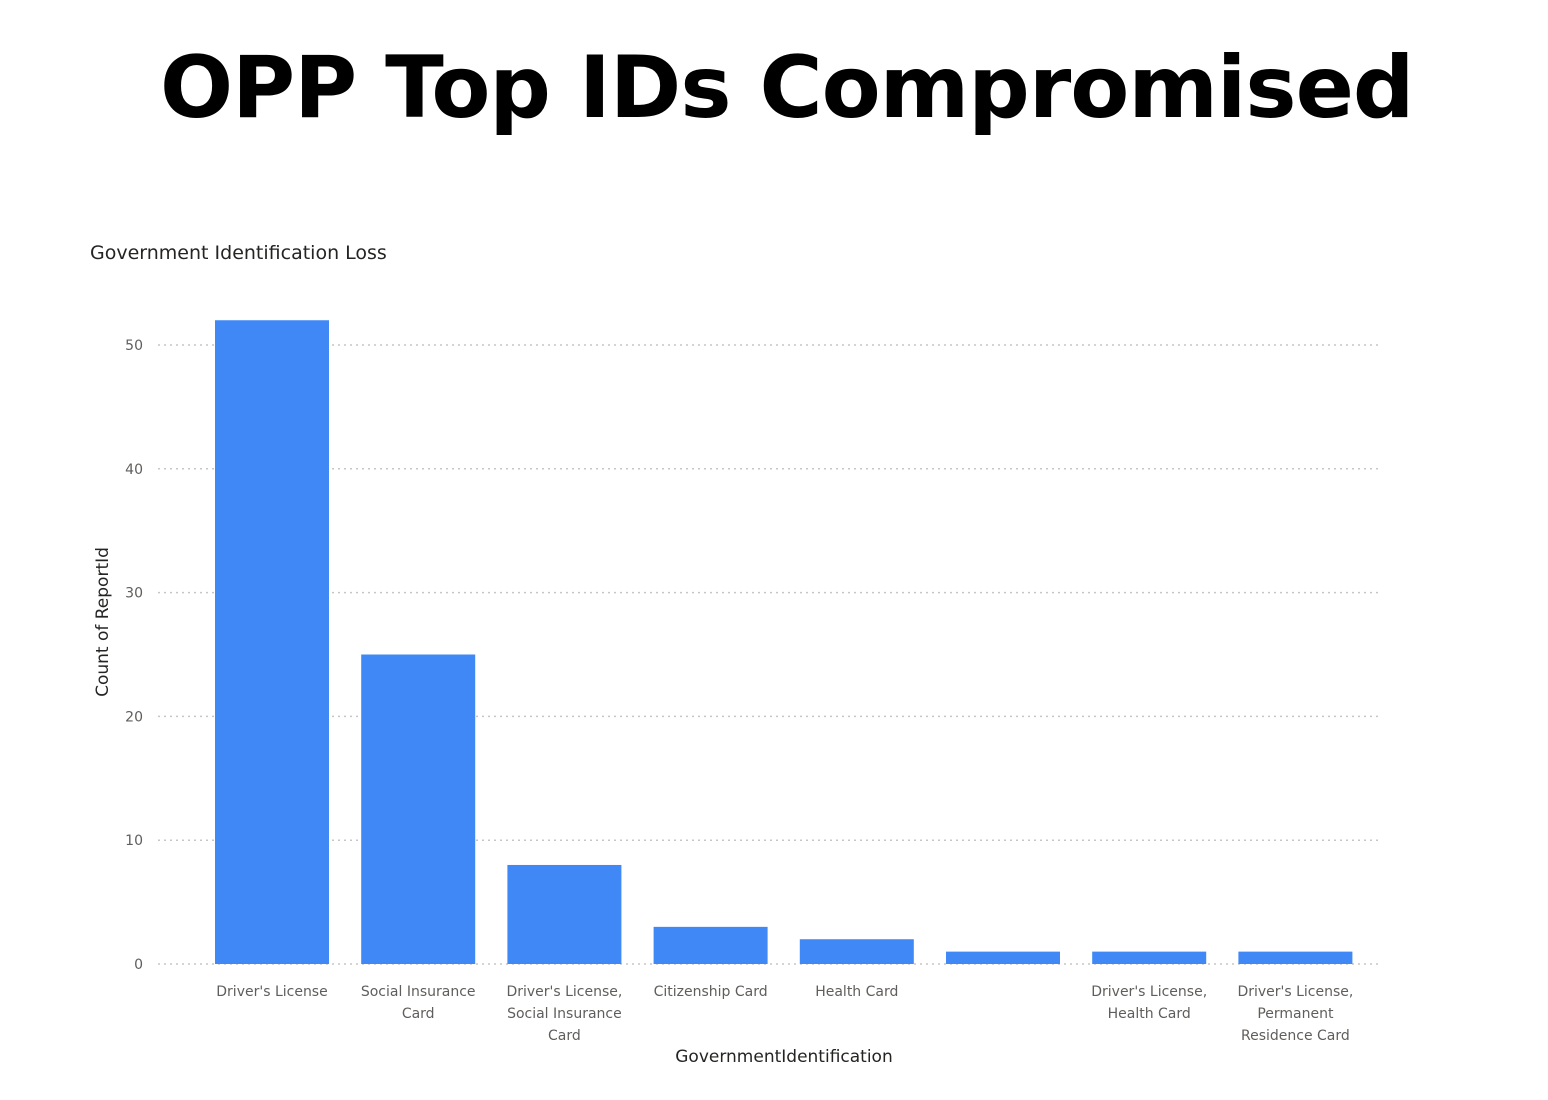  Describe the element at coordinates (711, 992) in the screenshot. I see `x-category-label: Citizenship Card` at that location.